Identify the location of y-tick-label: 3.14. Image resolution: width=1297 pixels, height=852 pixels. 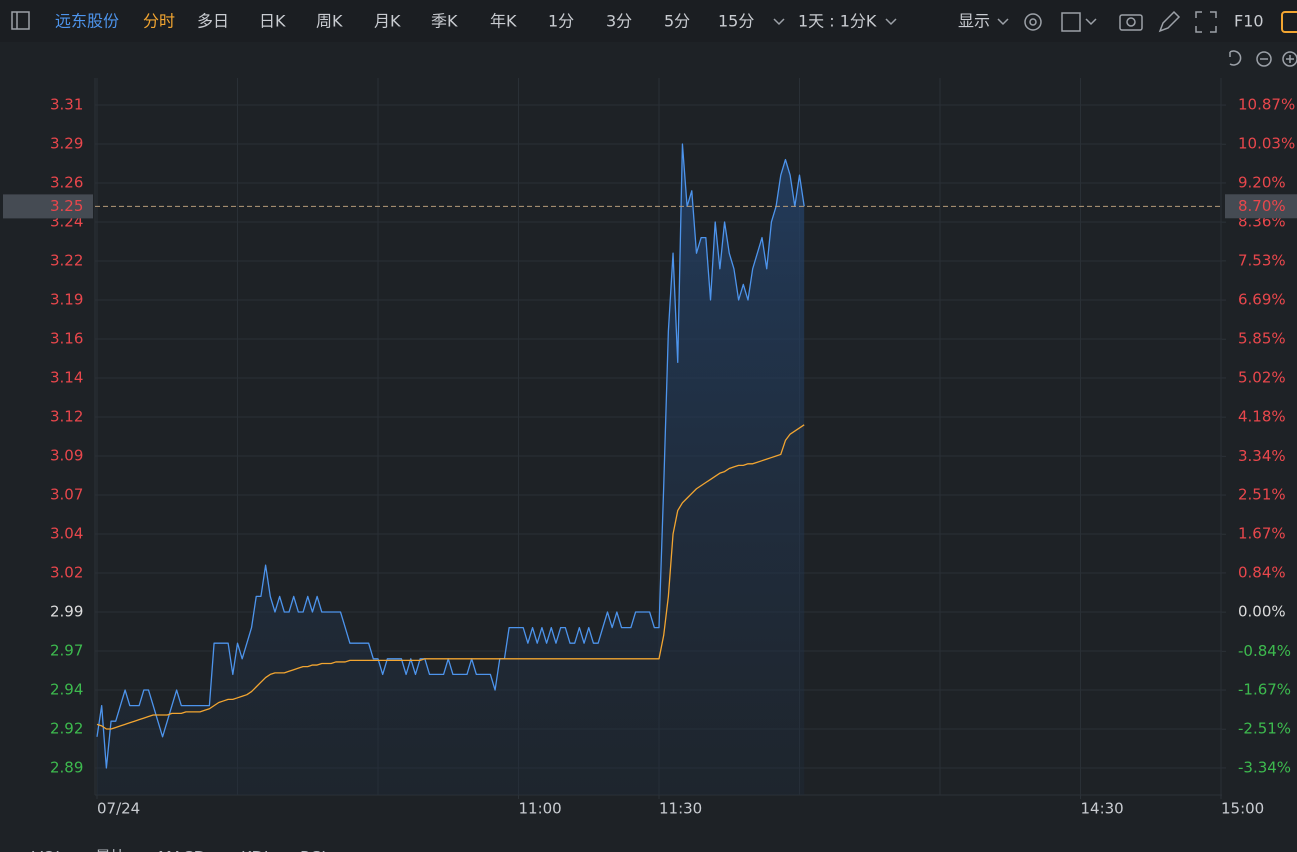
(66, 377).